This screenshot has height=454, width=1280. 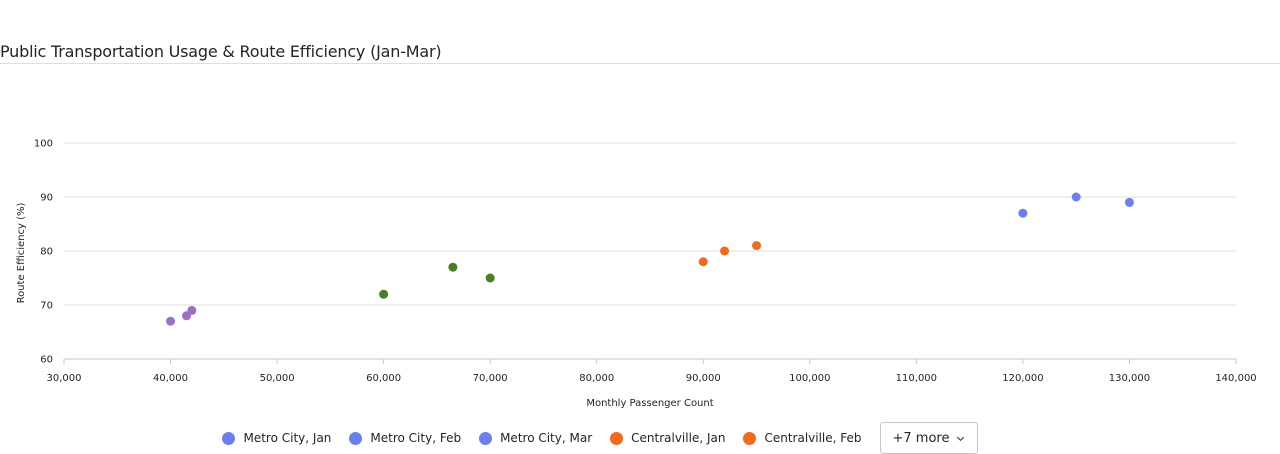 What do you see at coordinates (287, 438) in the screenshot?
I see `legend-label: Metro City, Jan` at bounding box center [287, 438].